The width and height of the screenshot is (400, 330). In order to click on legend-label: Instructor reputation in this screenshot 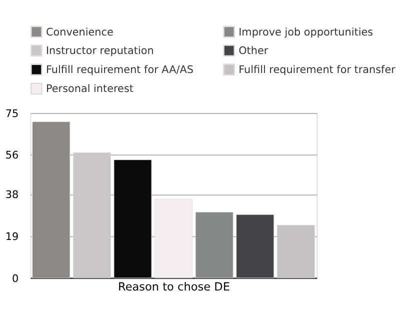, I will do `click(100, 51)`.